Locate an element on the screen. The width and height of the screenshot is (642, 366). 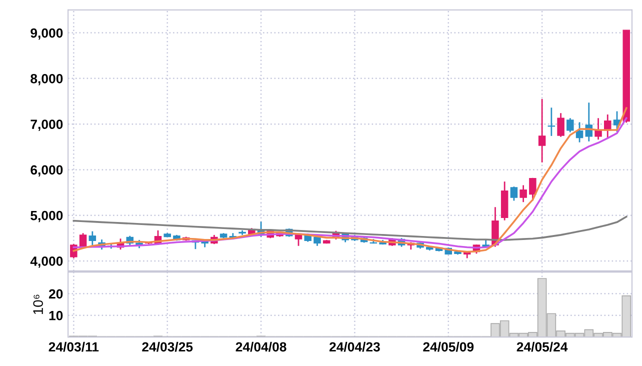
x-tick-label: 24/04/08 is located at coordinates (261, 347).